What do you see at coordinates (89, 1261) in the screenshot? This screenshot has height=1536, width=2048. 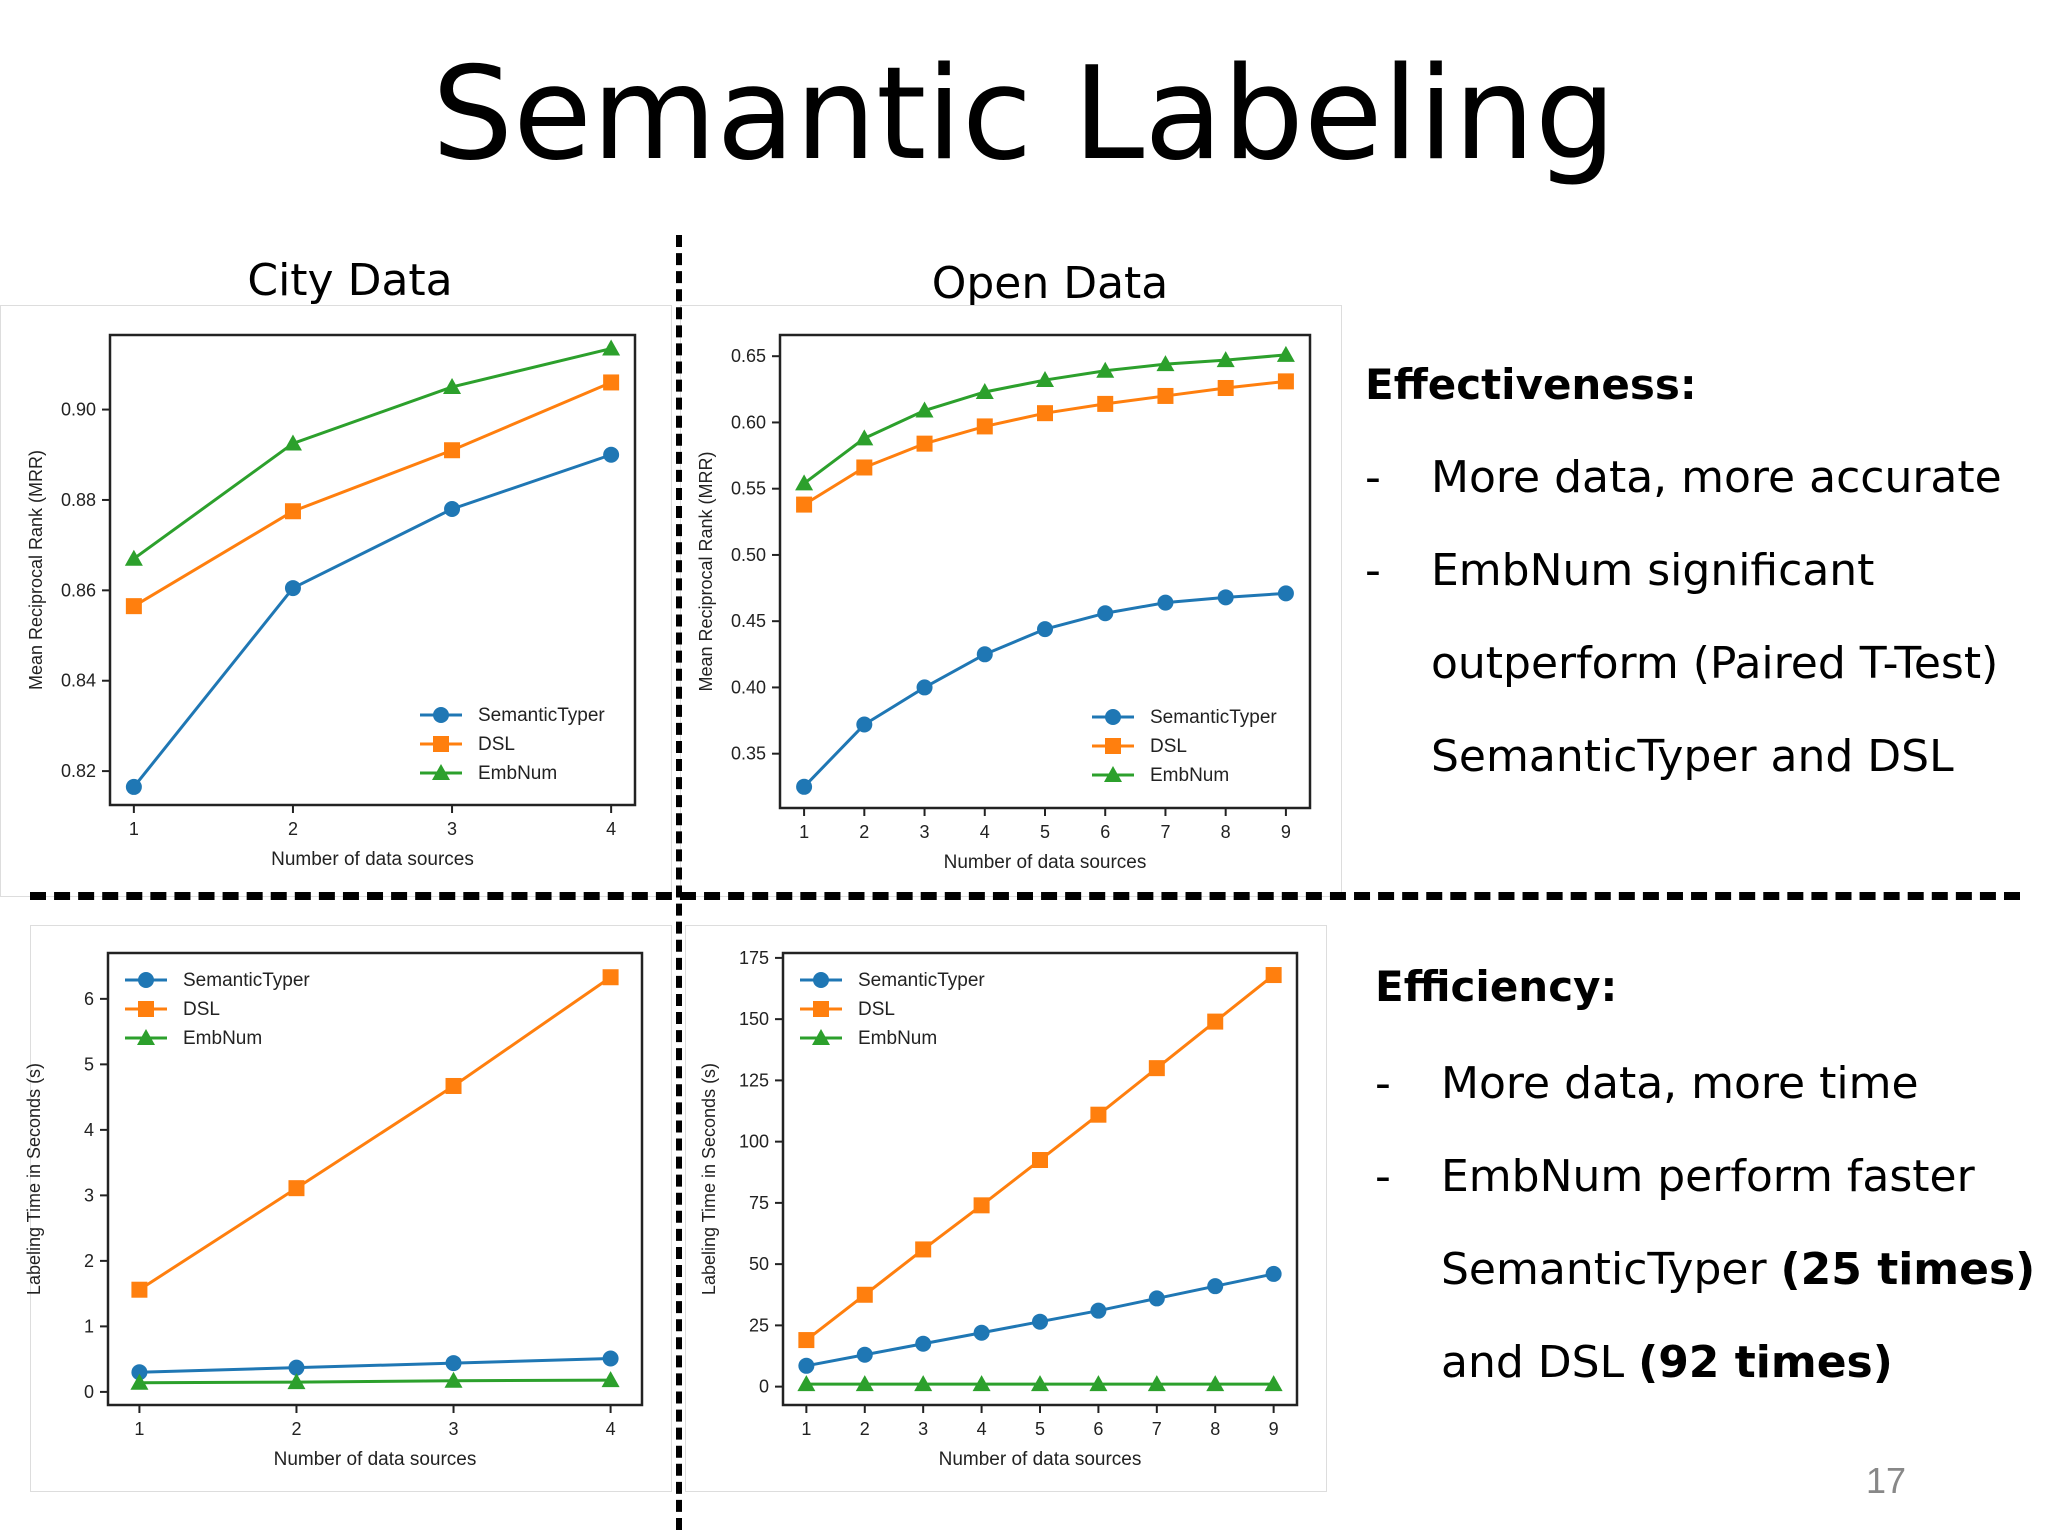 I see `y-tick-label: 2` at bounding box center [89, 1261].